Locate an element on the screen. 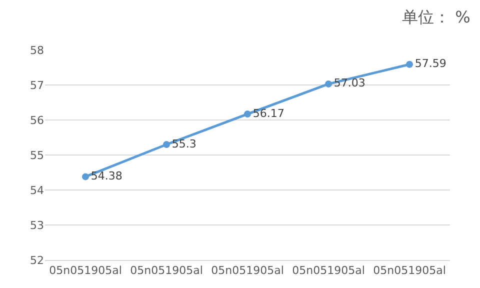 The image size is (480, 288). y-tick-label: 54 is located at coordinates (37, 190).